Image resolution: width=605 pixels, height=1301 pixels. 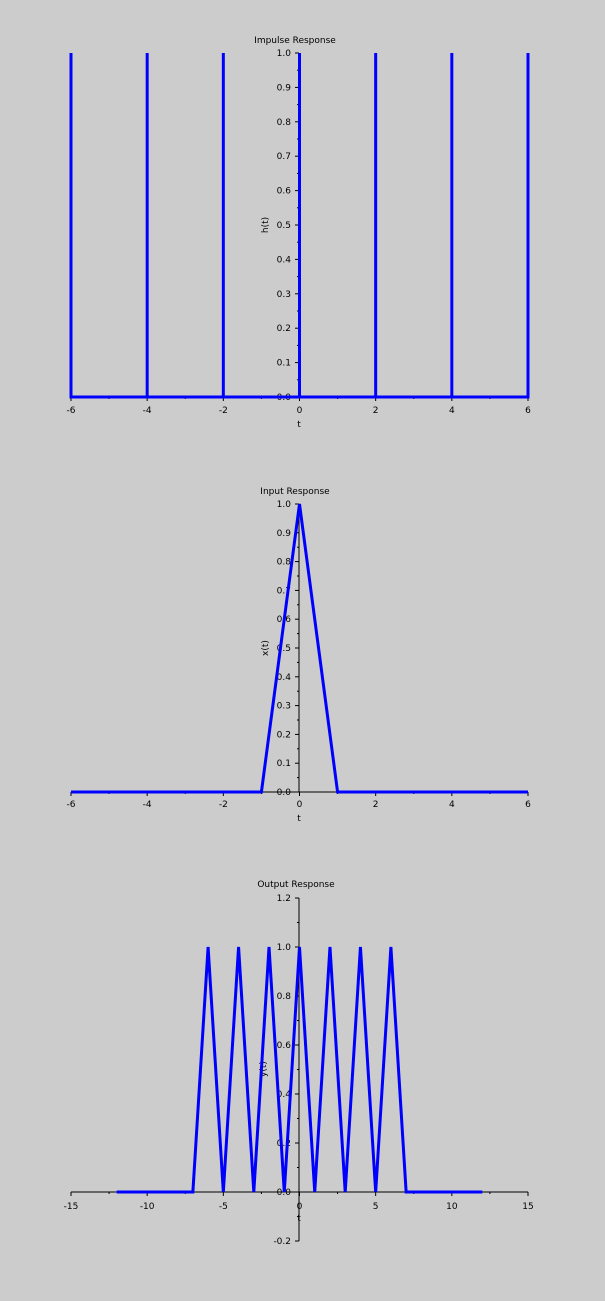 What do you see at coordinates (282, 1242) in the screenshot?
I see `y-tick-label: -0.2` at bounding box center [282, 1242].